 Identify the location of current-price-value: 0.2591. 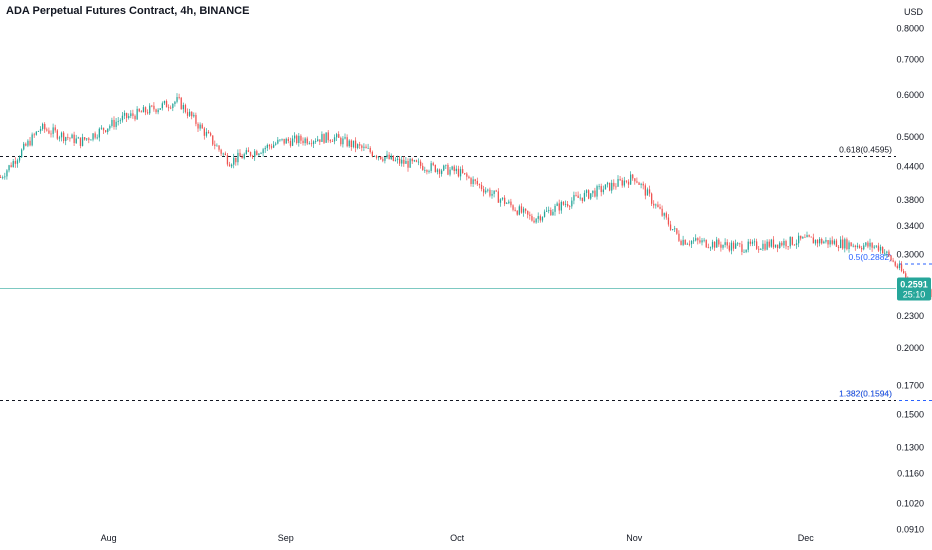
(914, 284).